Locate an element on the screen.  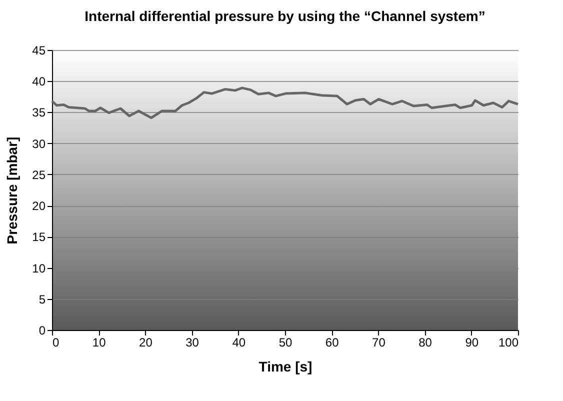
chart-title: Internal differential pressure by using the “Channel system” is located at coordinates (285, 16).